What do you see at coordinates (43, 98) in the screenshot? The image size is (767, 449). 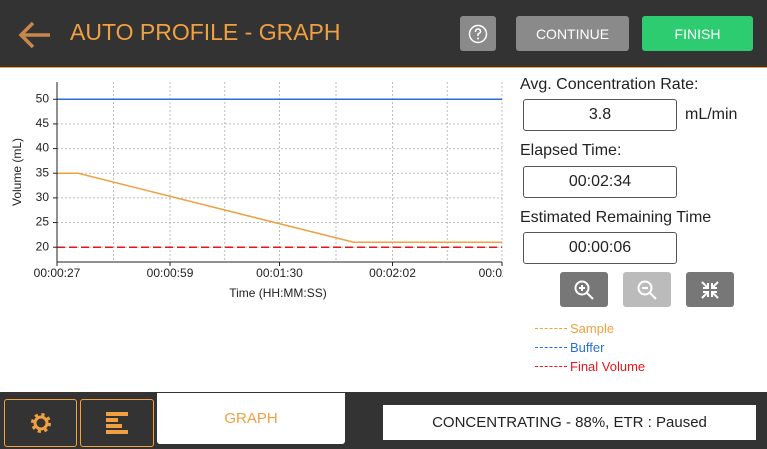 I see `y-tick-label: 50` at bounding box center [43, 98].